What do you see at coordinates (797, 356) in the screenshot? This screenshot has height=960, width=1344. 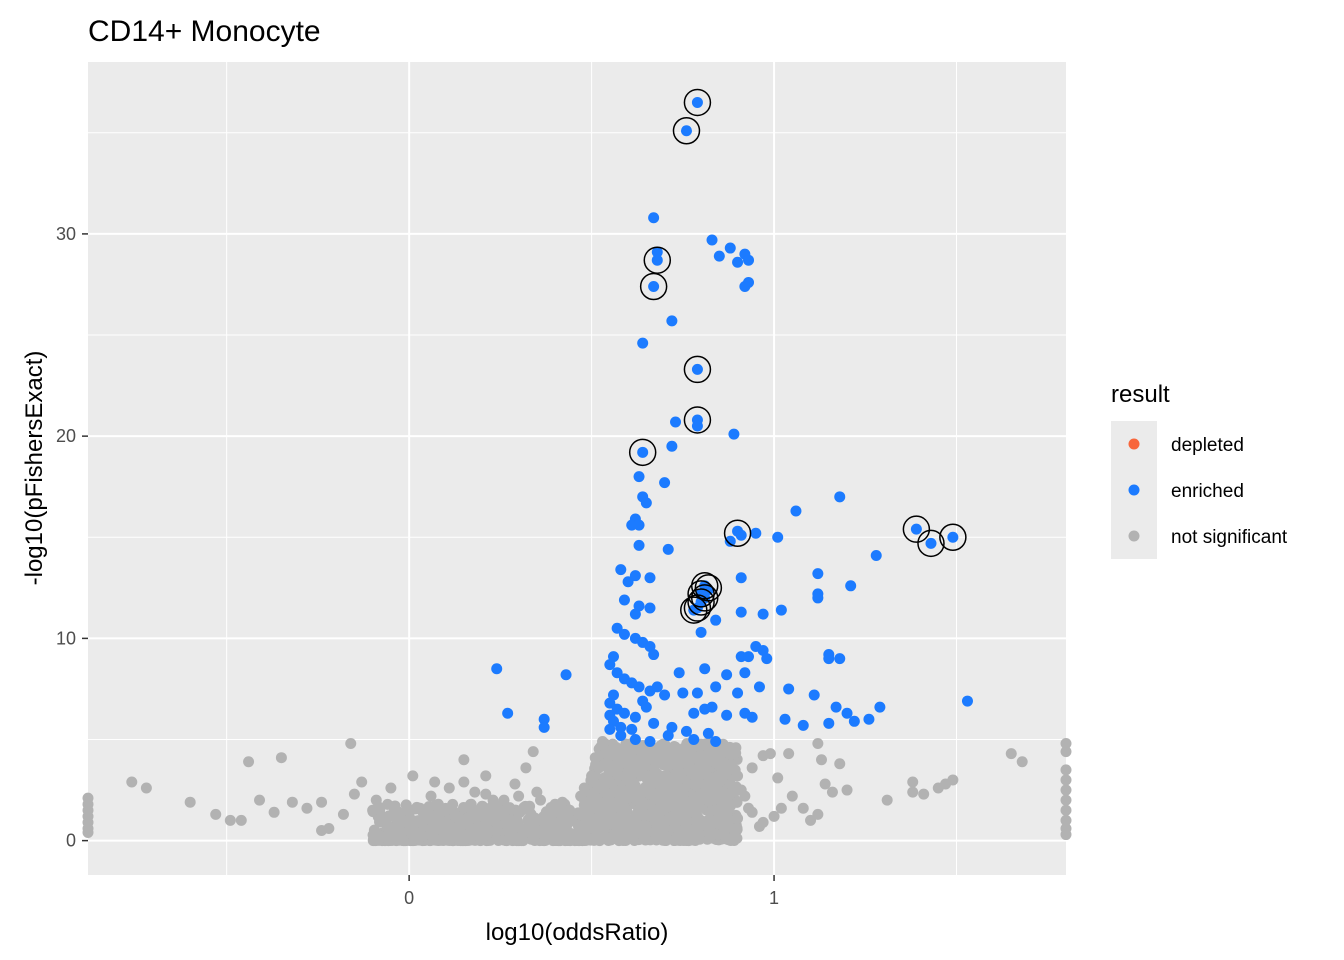 I see `highlight-circles` at bounding box center [797, 356].